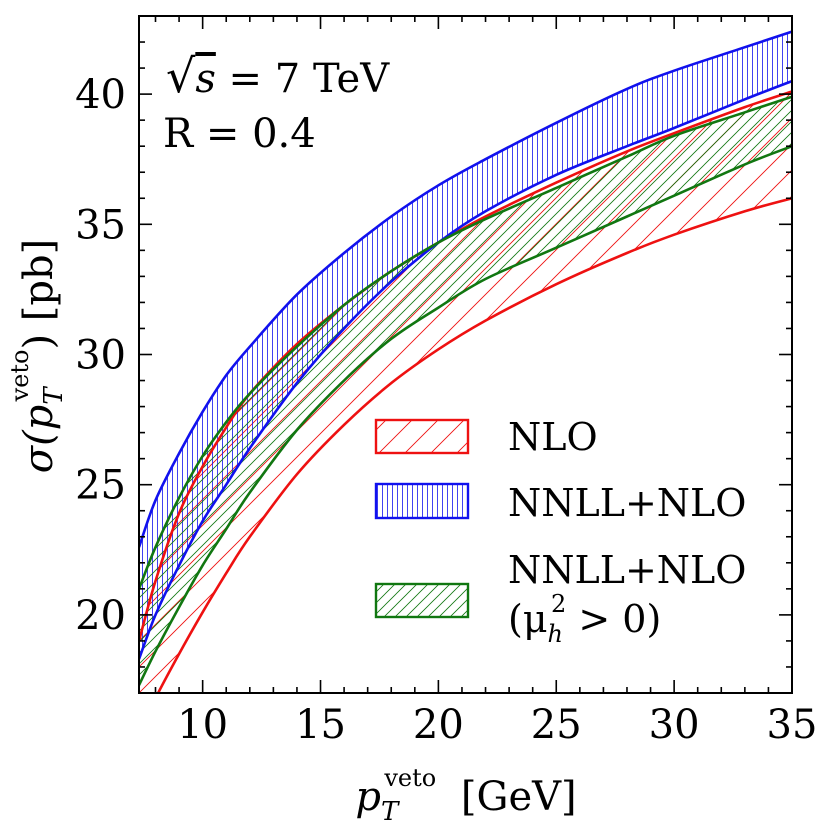 The height and width of the screenshot is (831, 831). I want to click on x-axis-label: pTveto [GeV], so click(465, 795).